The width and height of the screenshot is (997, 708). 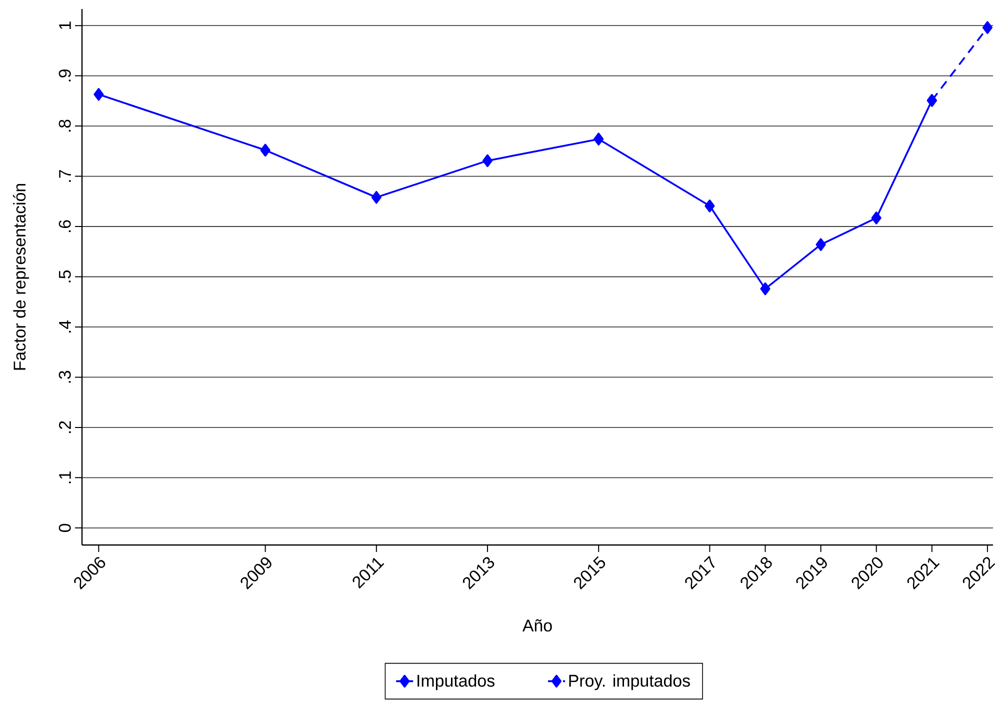 What do you see at coordinates (65, 25) in the screenshot?
I see `y-tick-label: 1` at bounding box center [65, 25].